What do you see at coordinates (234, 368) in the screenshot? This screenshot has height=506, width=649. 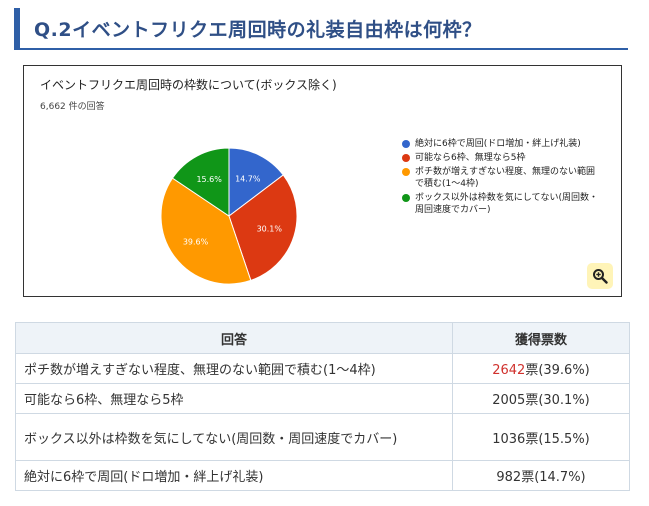 I see `answer-cell: ポチ数が増えすぎない程度、無理のない範囲で積む(1〜4枠)` at bounding box center [234, 368].